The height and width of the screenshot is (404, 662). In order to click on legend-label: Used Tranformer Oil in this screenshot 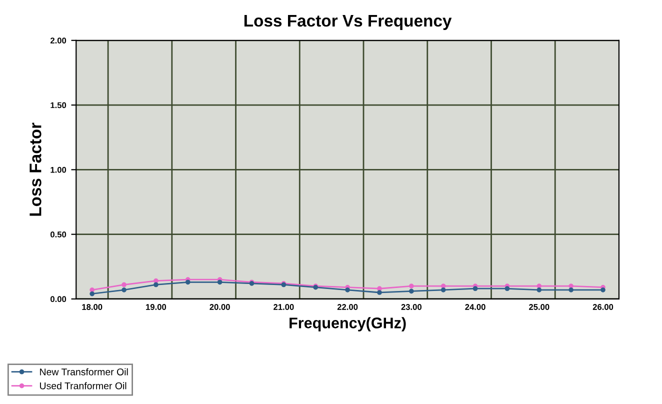, I will do `click(83, 386)`.